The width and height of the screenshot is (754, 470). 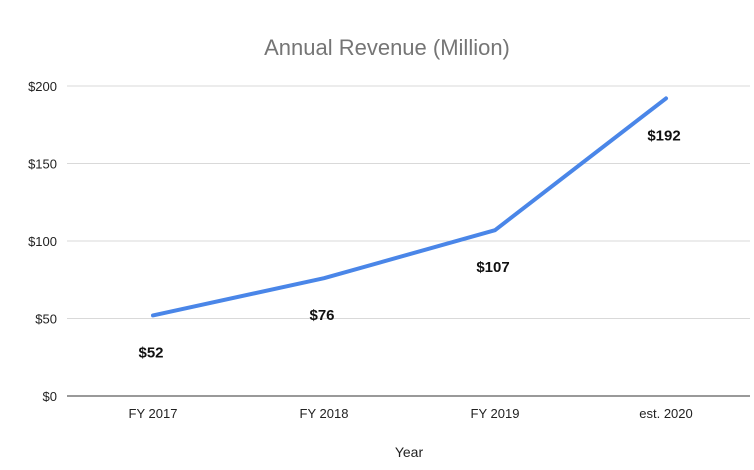 What do you see at coordinates (50, 396) in the screenshot?
I see `y-tick-label: $0` at bounding box center [50, 396].